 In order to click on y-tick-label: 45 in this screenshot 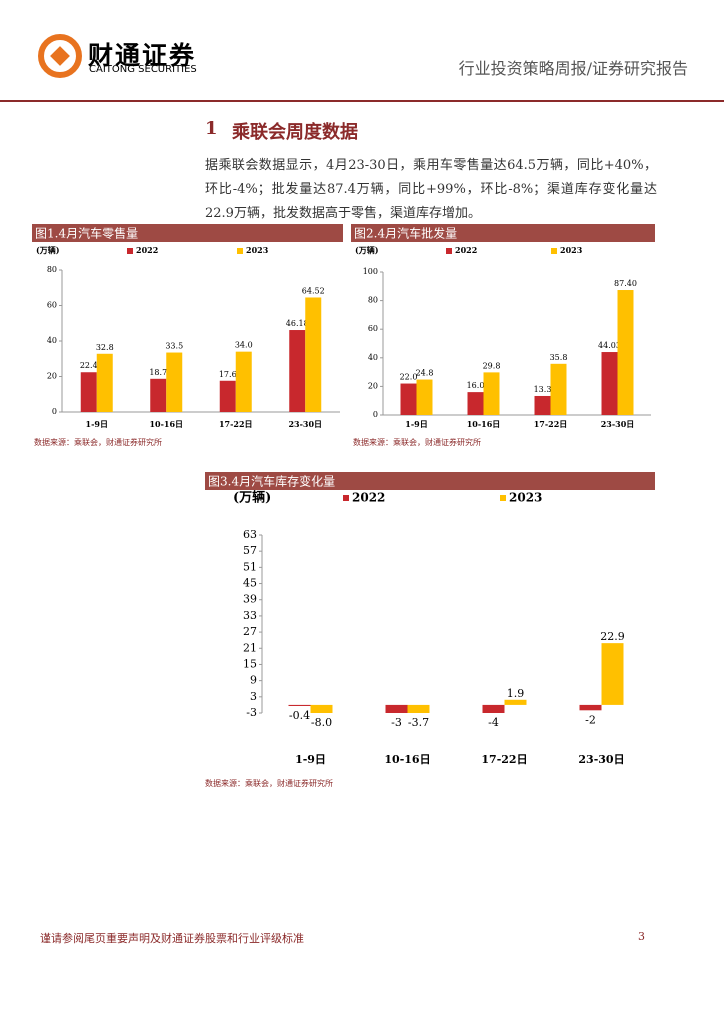, I will do `click(250, 583)`.